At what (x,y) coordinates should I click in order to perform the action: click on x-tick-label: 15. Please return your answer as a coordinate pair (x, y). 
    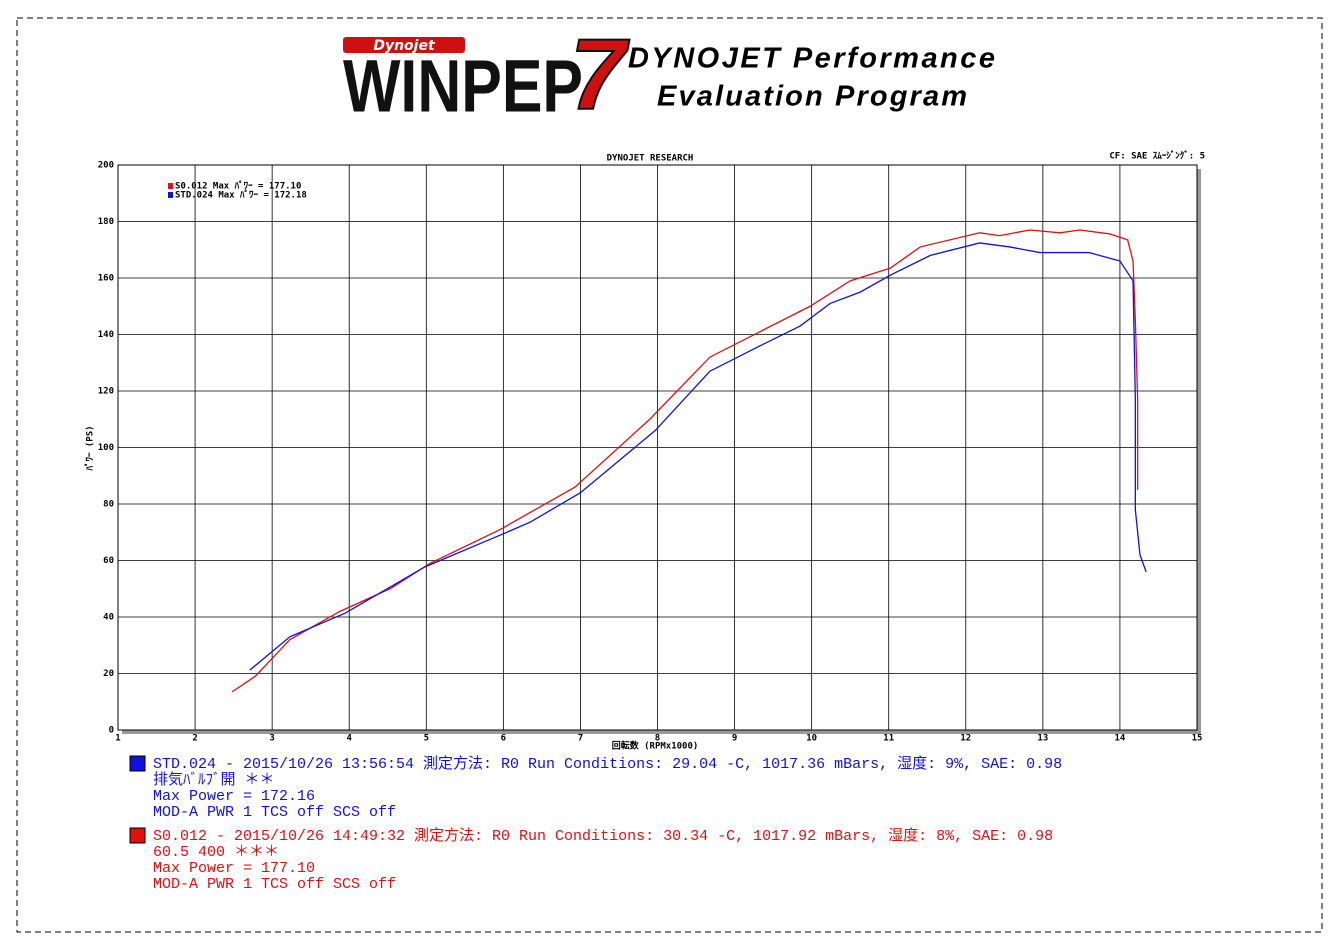
    Looking at the image, I should click on (1197, 739).